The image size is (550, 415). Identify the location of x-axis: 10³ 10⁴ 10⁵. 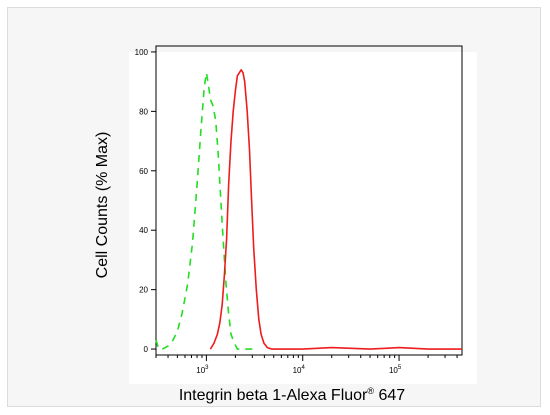
(306, 365).